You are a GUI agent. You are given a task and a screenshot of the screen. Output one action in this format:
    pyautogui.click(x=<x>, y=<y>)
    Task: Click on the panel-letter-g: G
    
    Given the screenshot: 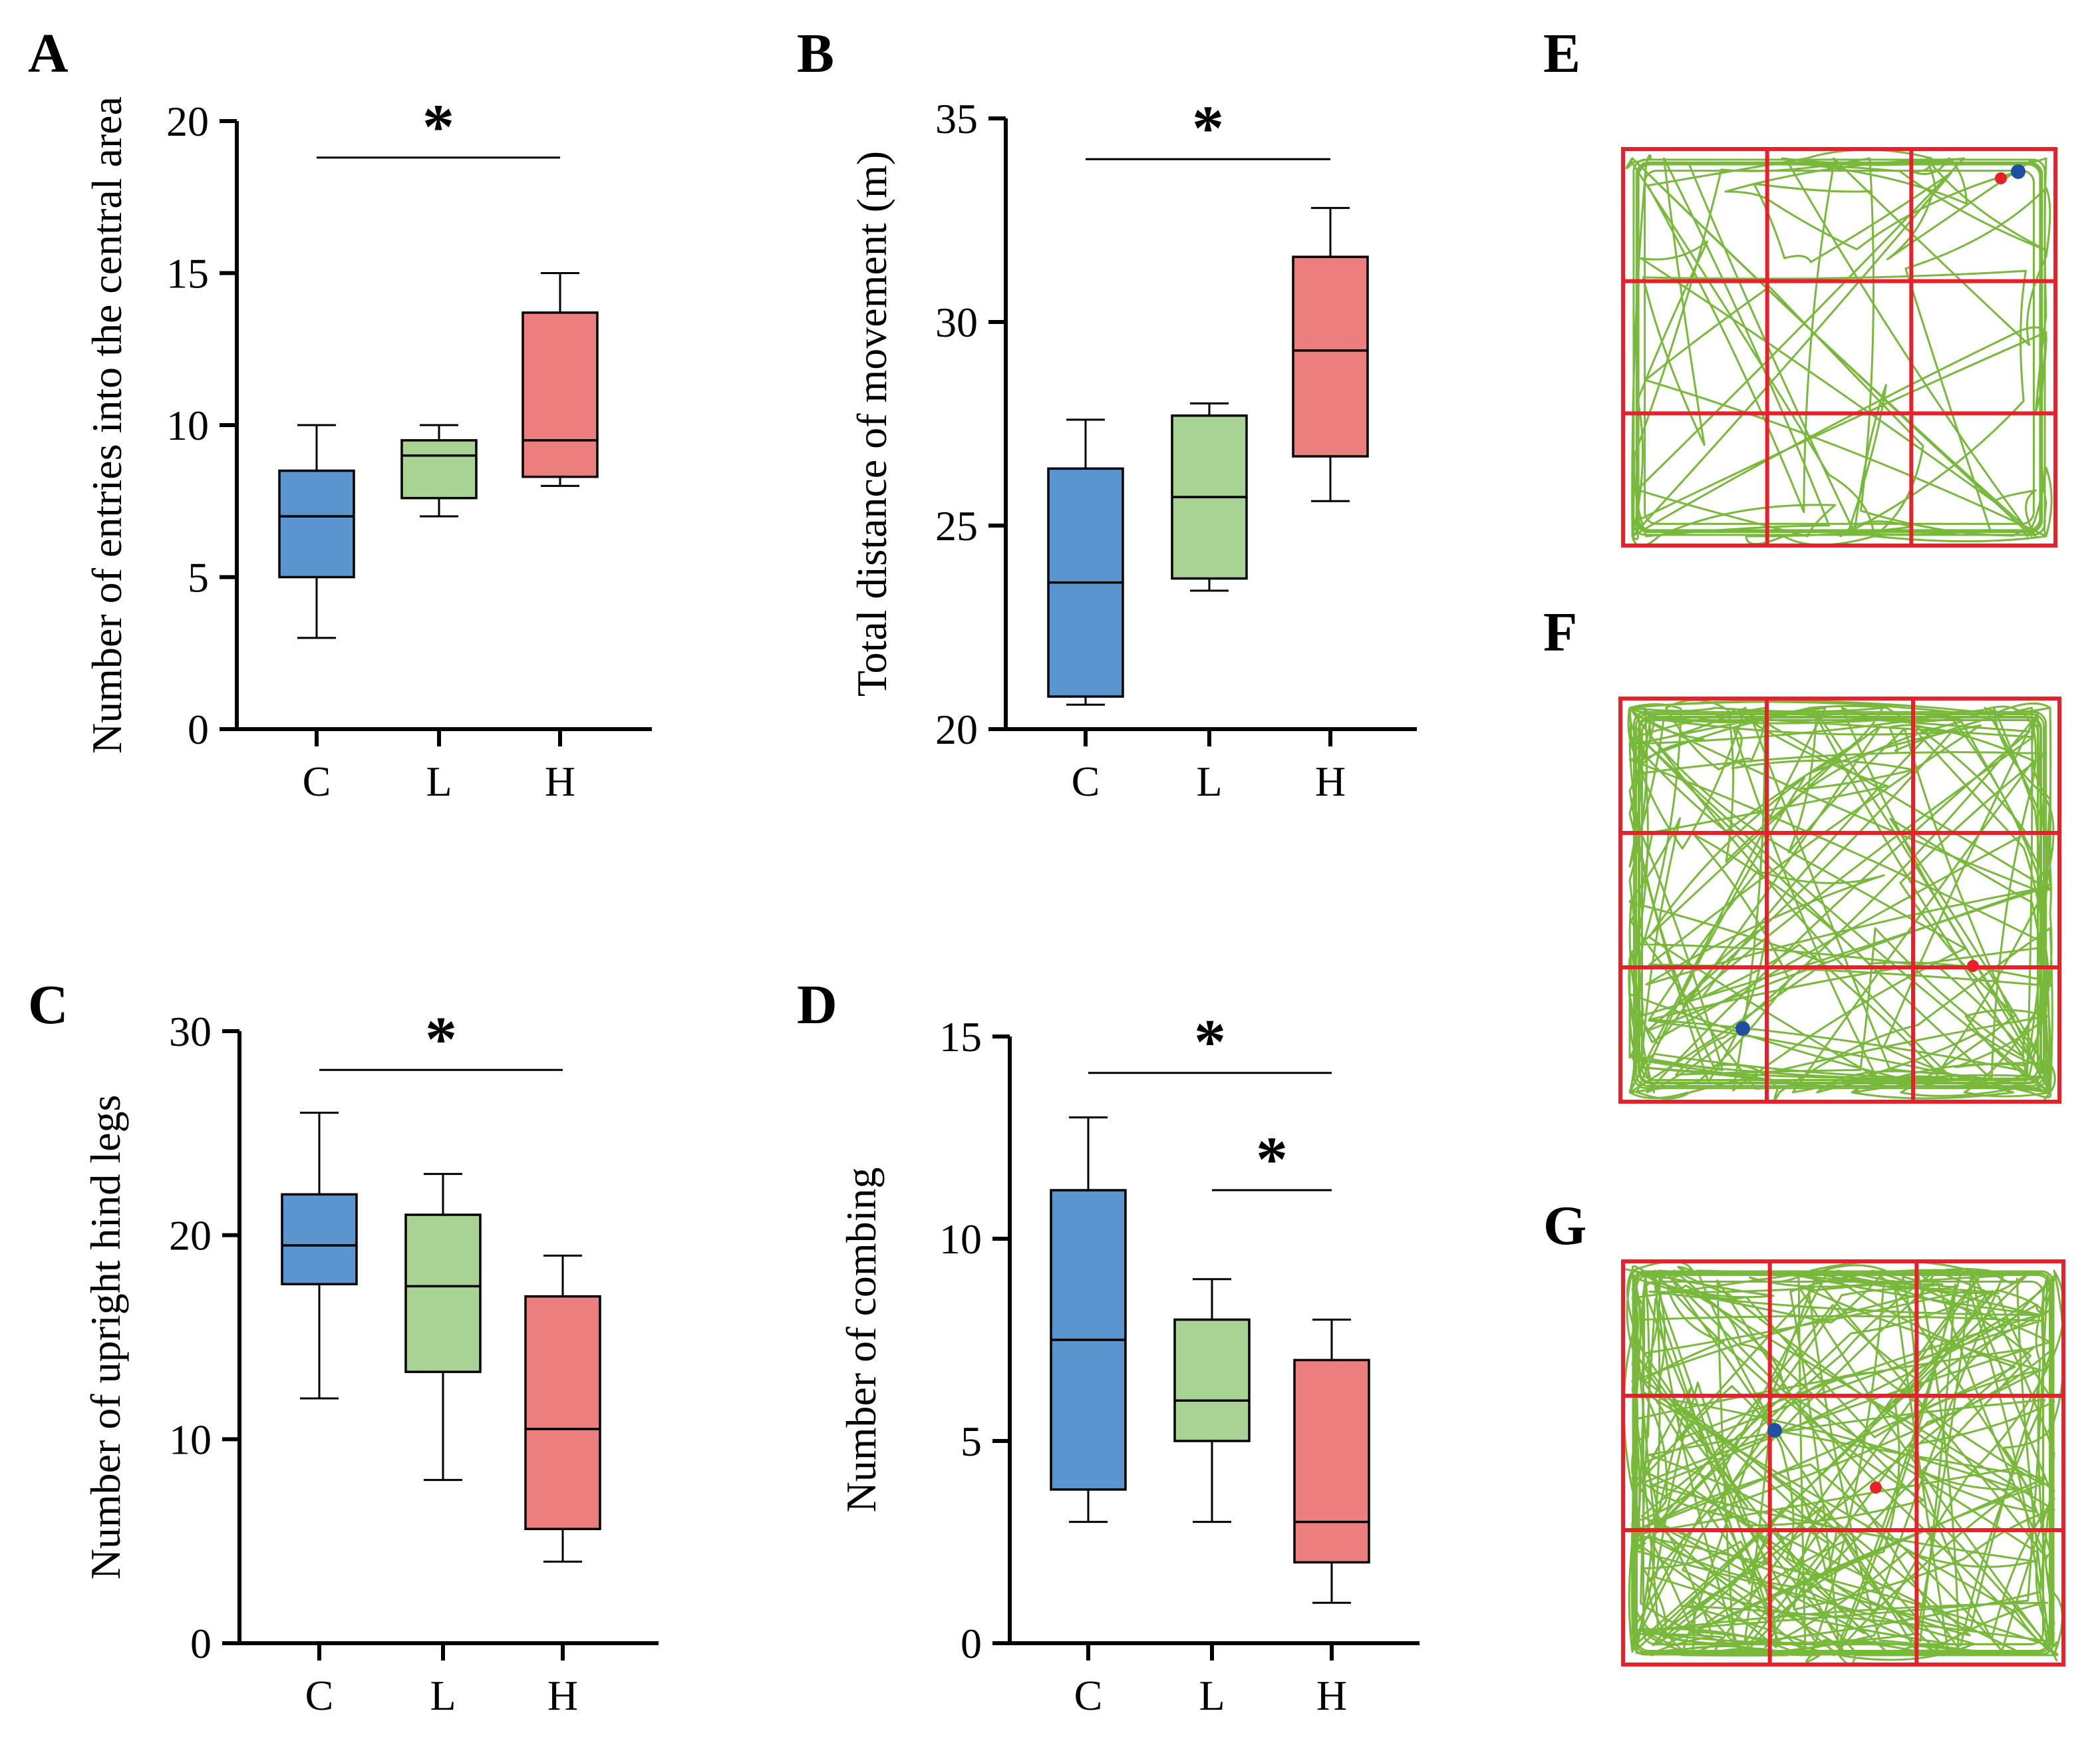 What is the action you would take?
    pyautogui.click(x=1564, y=1226)
    